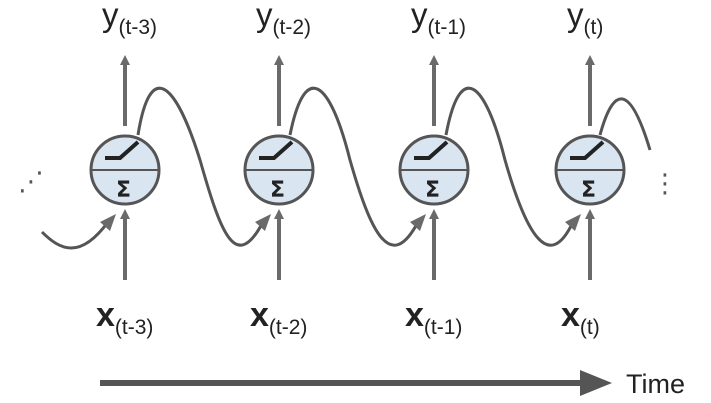 This screenshot has height=403, width=711. I want to click on time-arrow-head, so click(596, 383).